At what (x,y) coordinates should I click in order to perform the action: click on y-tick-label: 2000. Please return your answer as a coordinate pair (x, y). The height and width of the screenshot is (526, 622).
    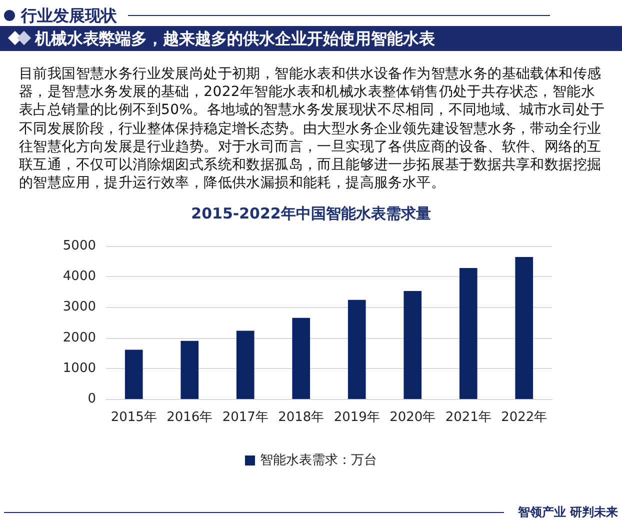
    Looking at the image, I should click on (79, 338).